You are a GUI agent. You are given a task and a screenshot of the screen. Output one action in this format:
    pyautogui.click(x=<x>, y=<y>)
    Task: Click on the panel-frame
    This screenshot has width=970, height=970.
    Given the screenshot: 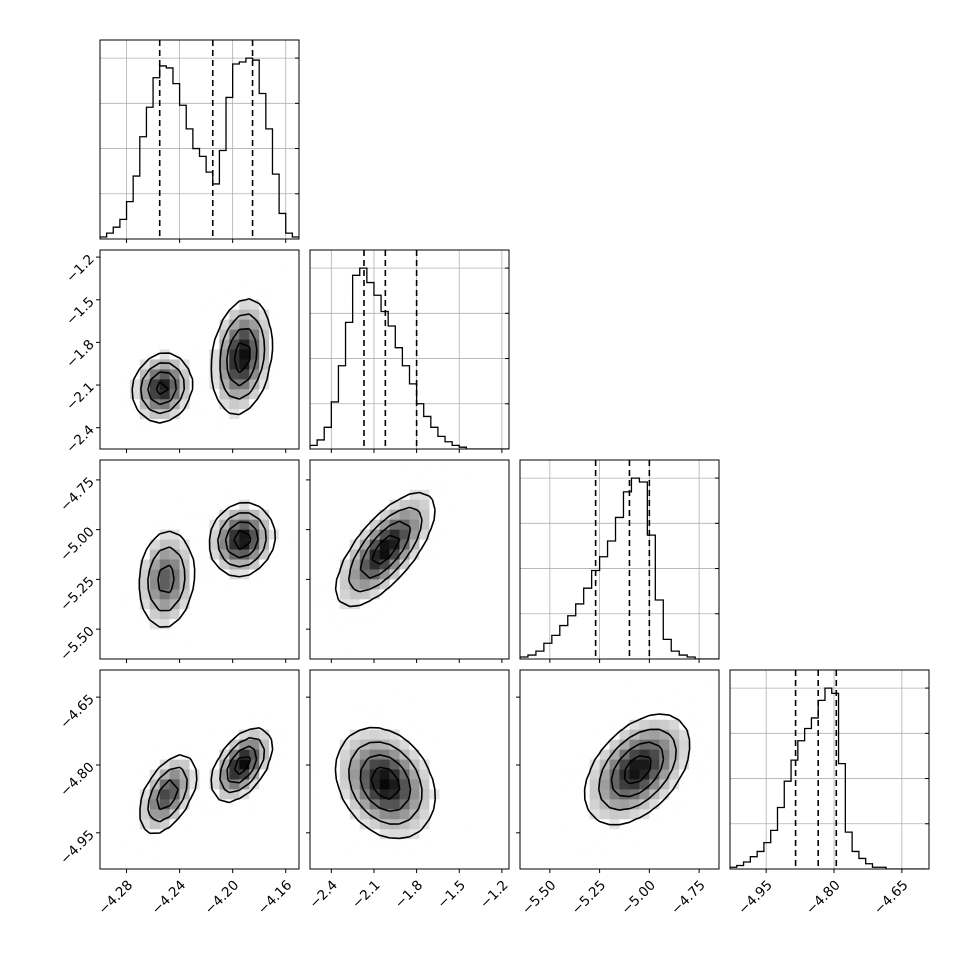 What is the action you would take?
    pyautogui.click(x=199, y=349)
    